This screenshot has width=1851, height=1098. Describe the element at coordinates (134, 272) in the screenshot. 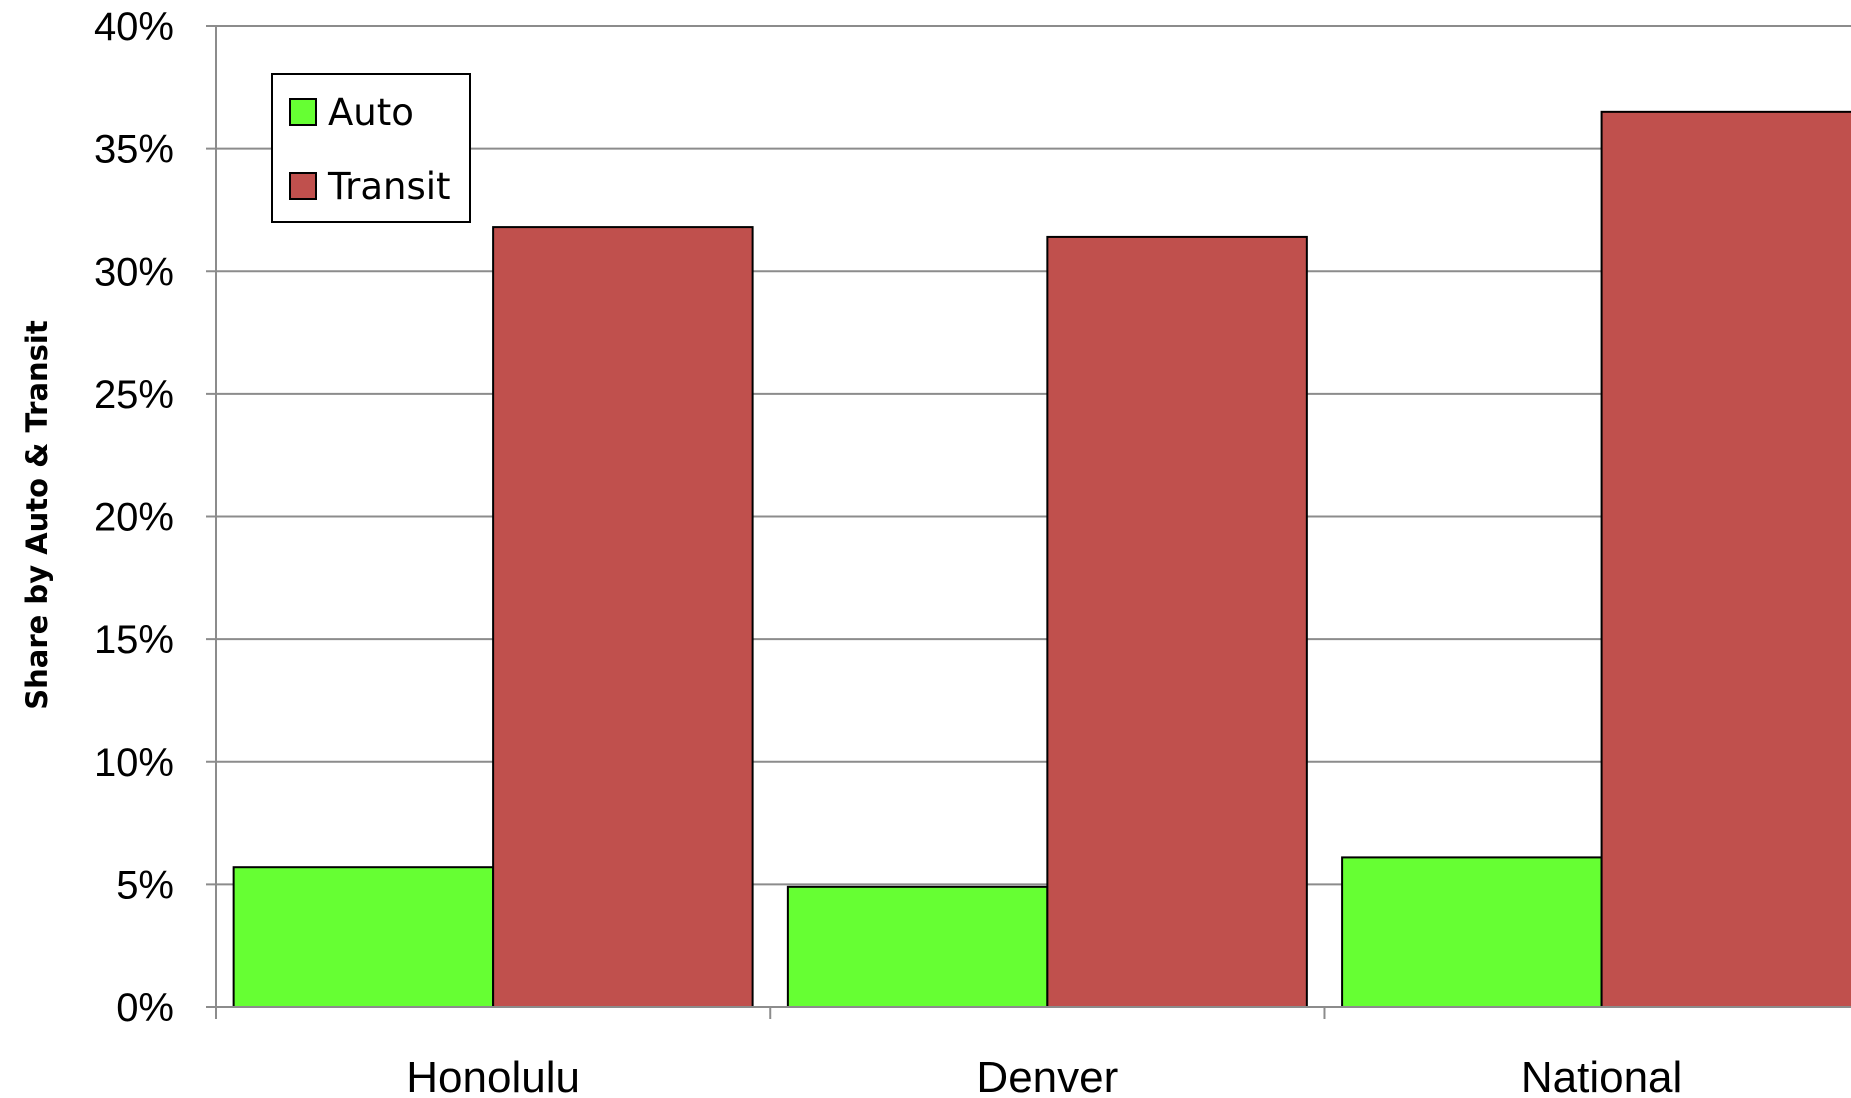

I see `y-tick-label: 30%` at that location.